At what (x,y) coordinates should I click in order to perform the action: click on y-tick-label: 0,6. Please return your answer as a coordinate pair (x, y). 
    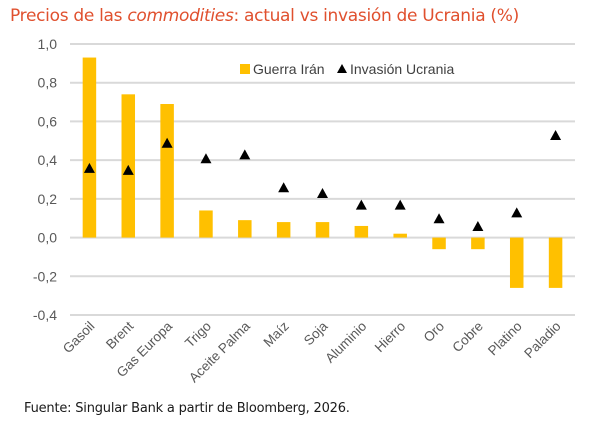
    Looking at the image, I should click on (48, 121).